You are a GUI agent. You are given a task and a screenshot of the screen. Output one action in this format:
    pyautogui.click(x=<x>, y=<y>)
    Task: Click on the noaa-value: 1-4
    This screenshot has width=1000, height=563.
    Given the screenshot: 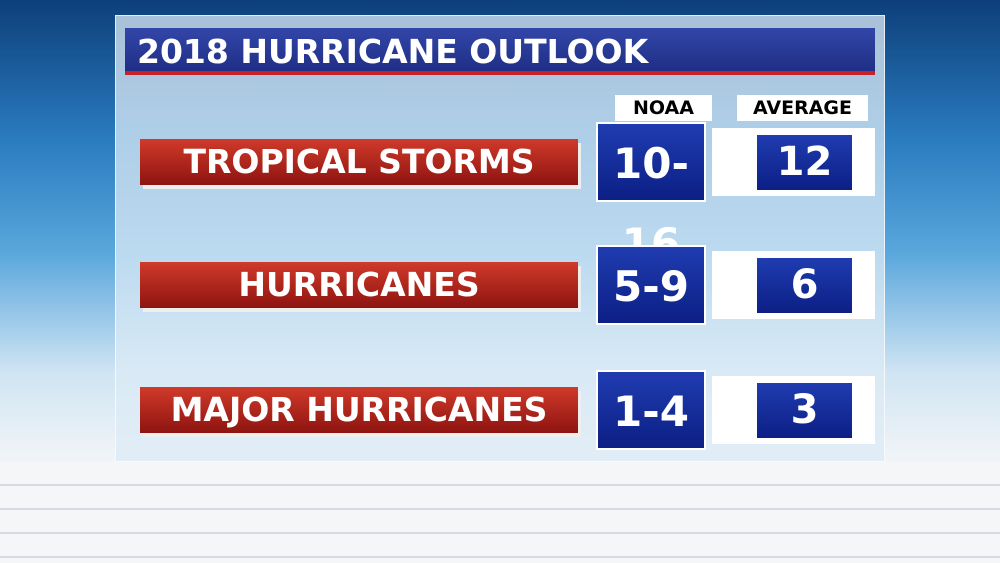 What is the action you would take?
    pyautogui.click(x=651, y=410)
    